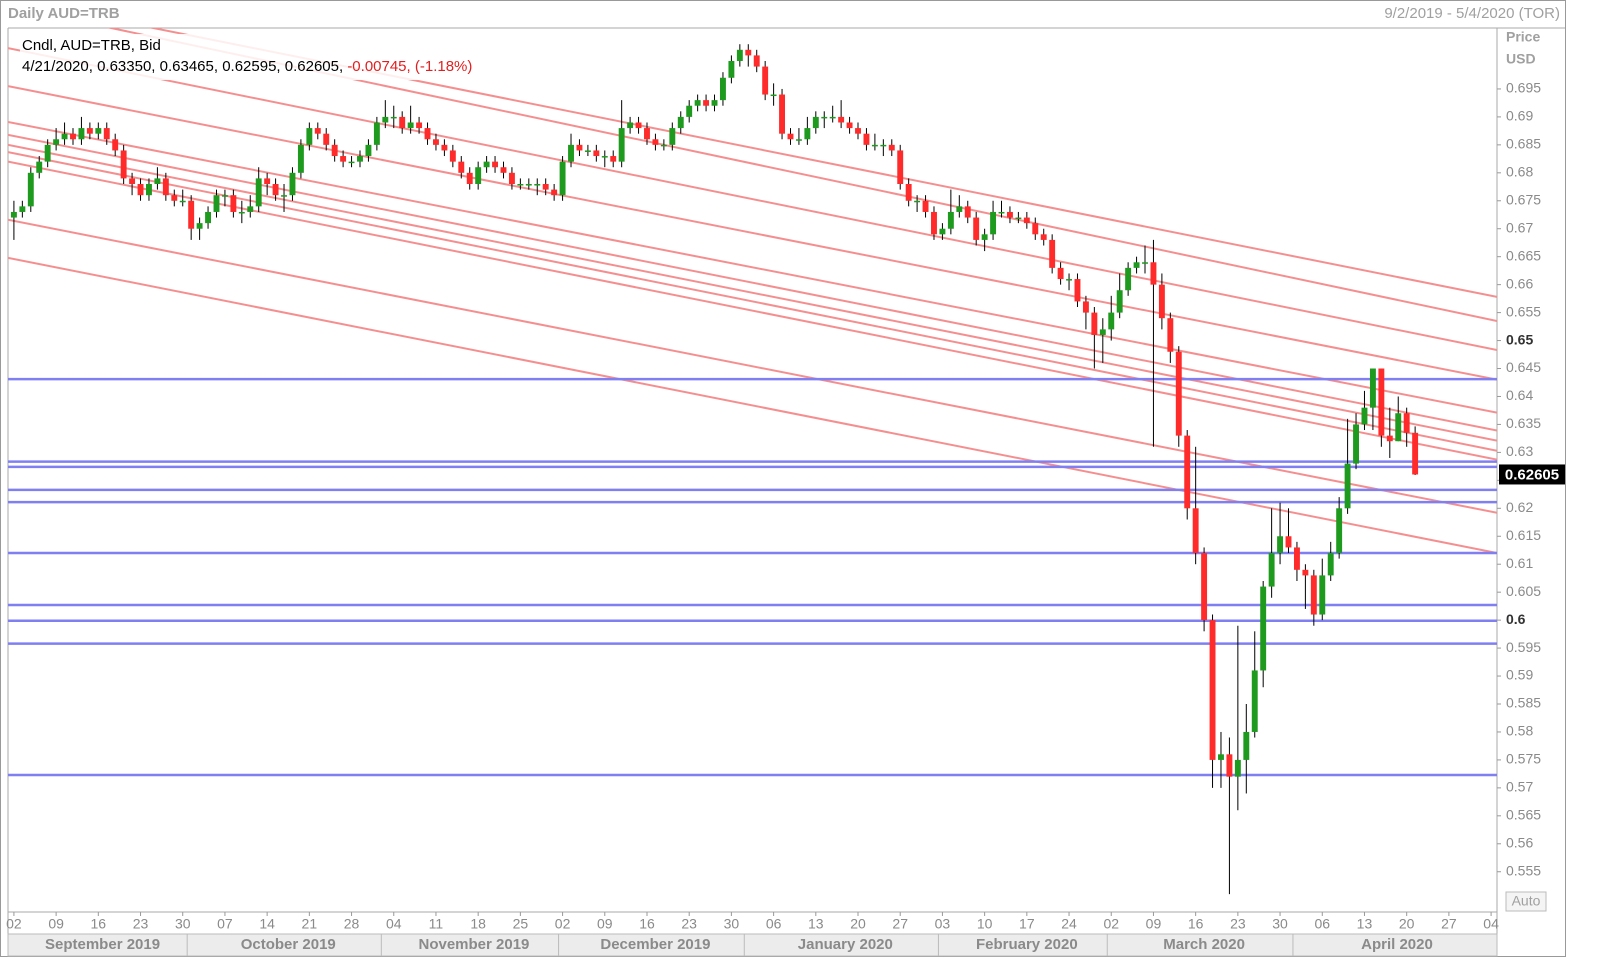 The width and height of the screenshot is (1600, 978). I want to click on x-tick-label: 28, so click(352, 924).